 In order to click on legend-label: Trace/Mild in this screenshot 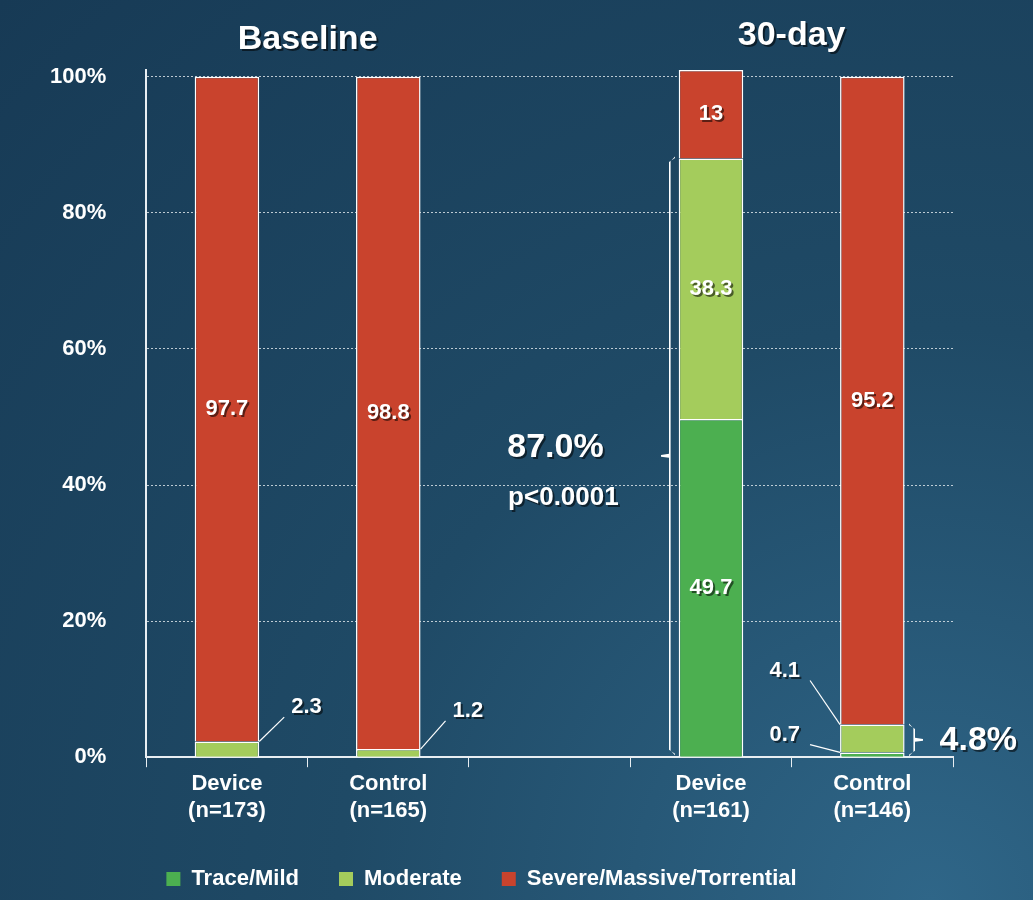, I will do `click(245, 878)`.